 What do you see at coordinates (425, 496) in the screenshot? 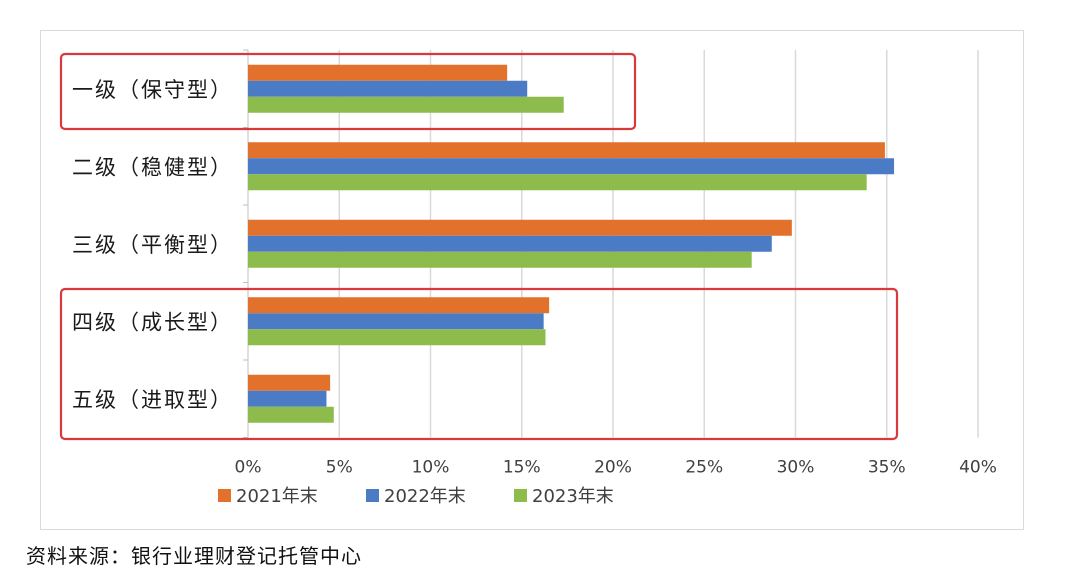
I see `legend-label: 2022年末` at bounding box center [425, 496].